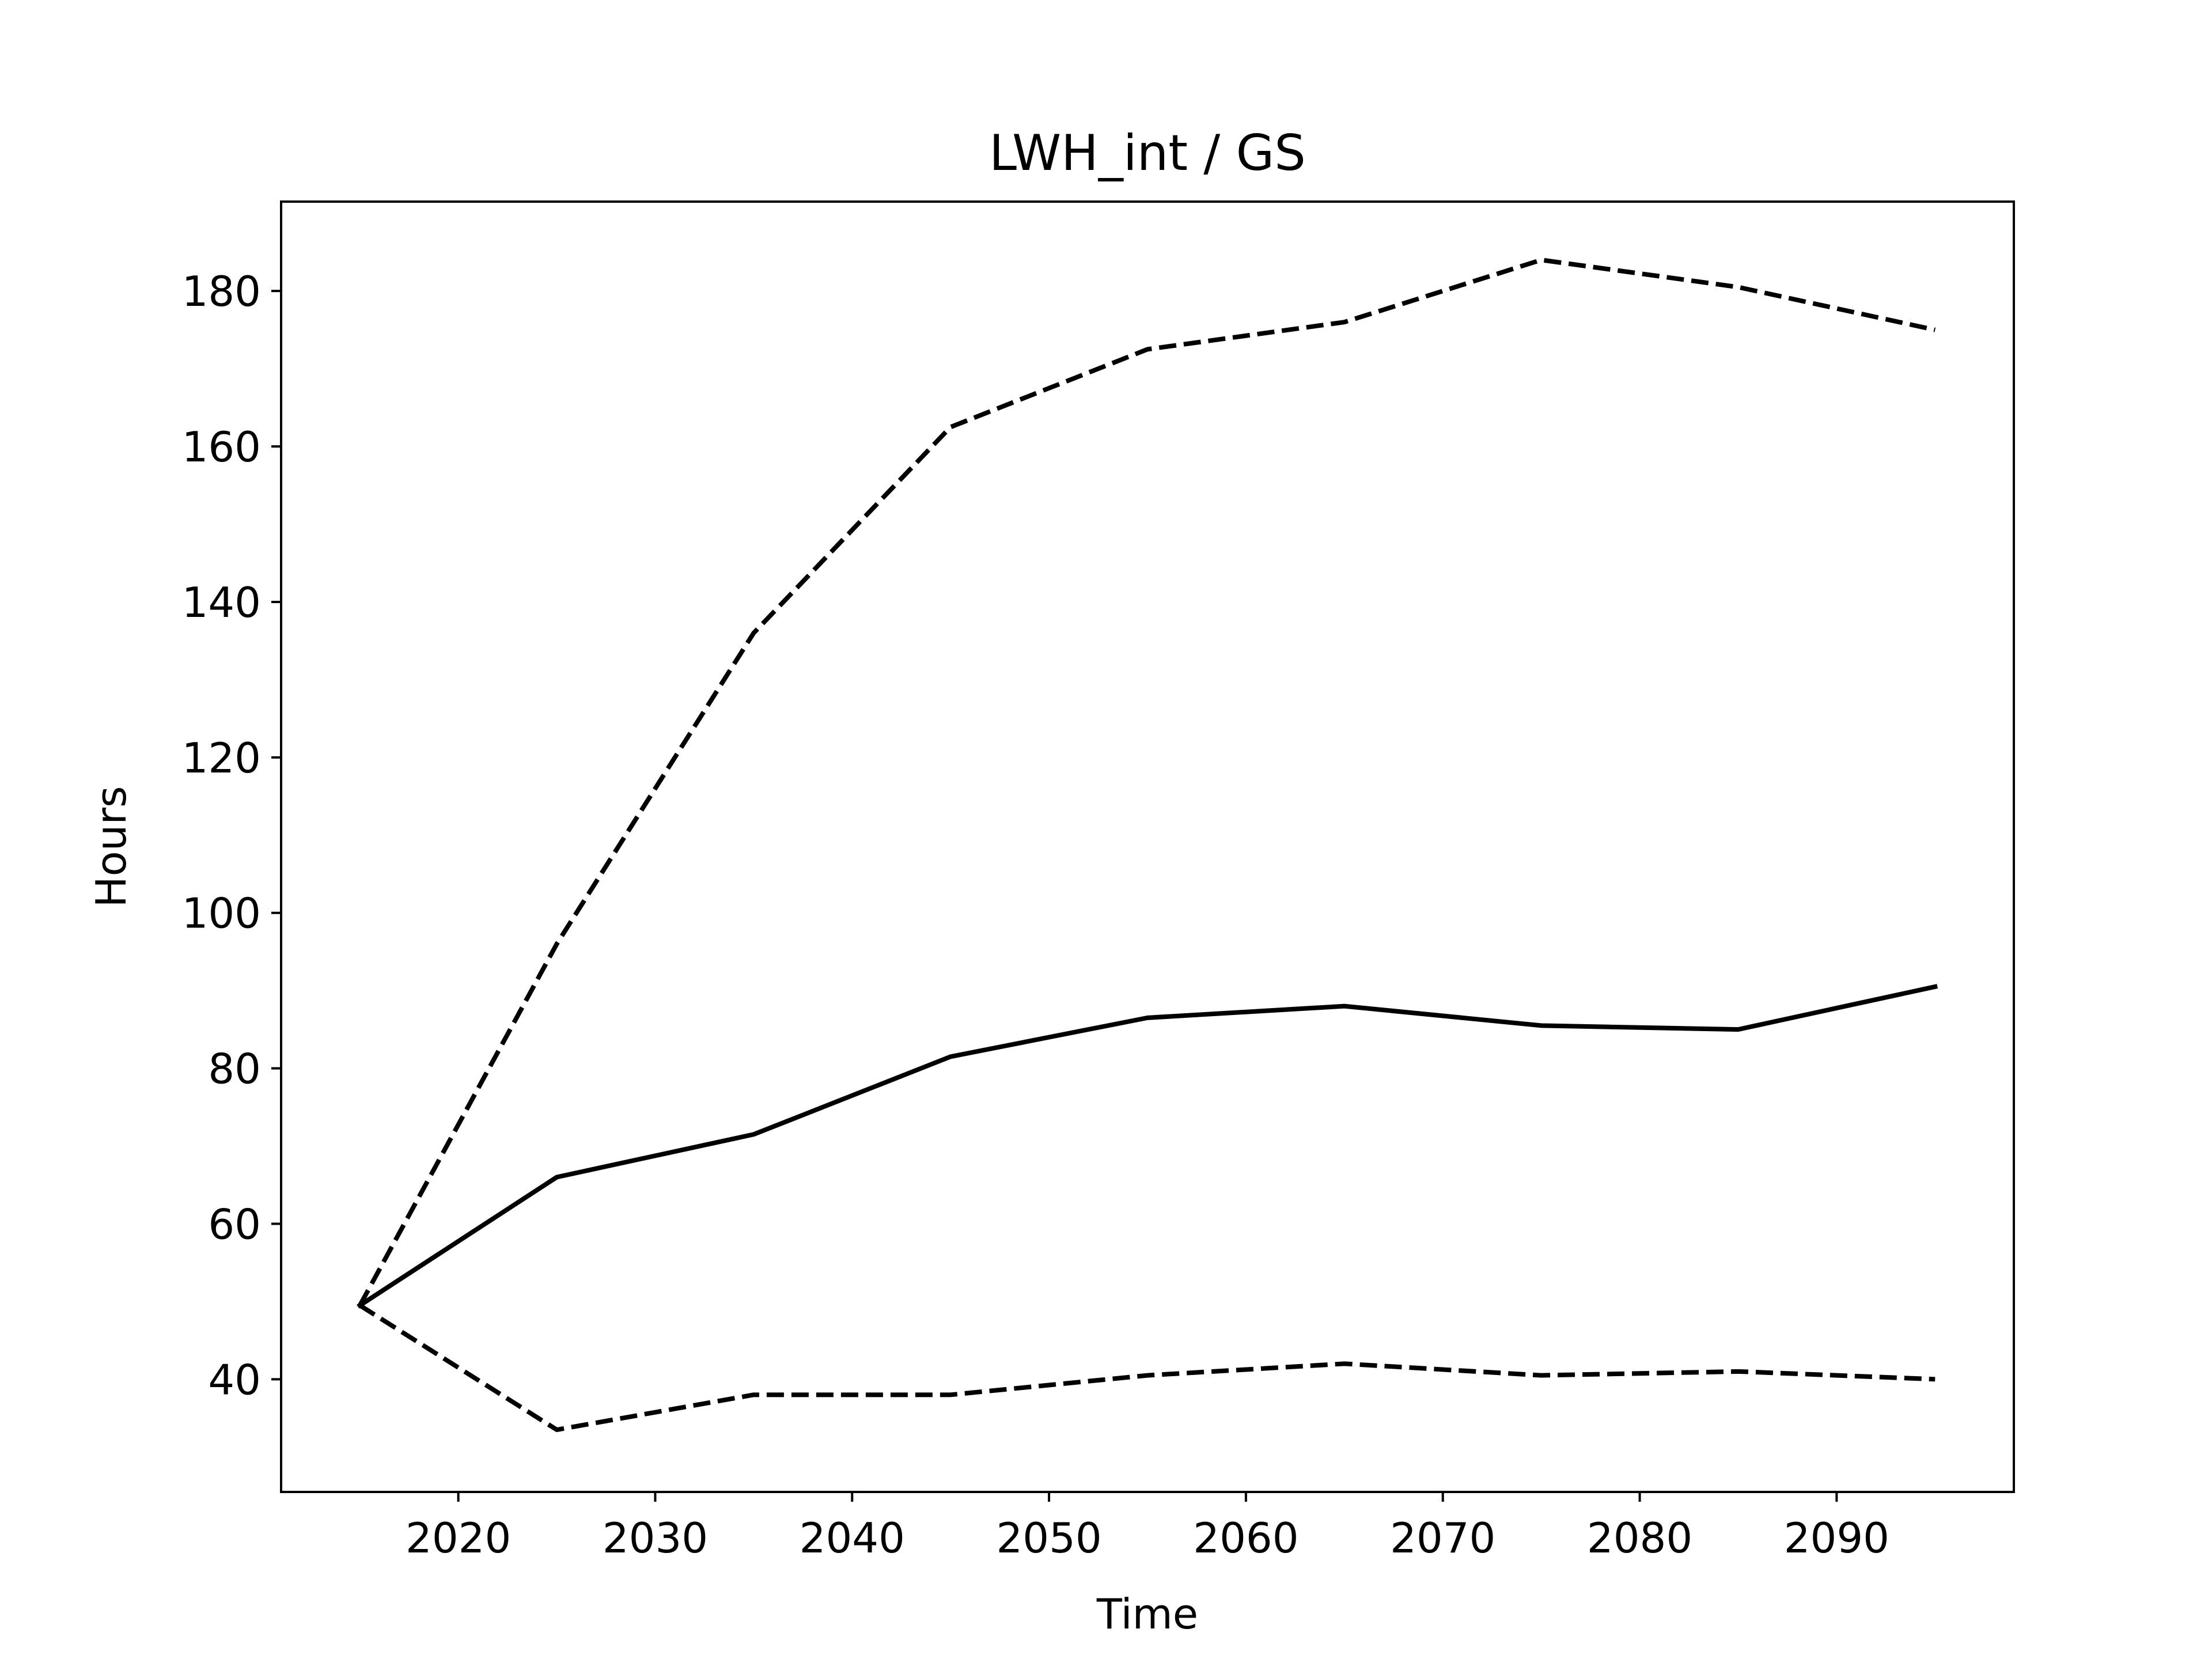 The image size is (2212, 1659). I want to click on x-tick-label: 2090, so click(1836, 1538).